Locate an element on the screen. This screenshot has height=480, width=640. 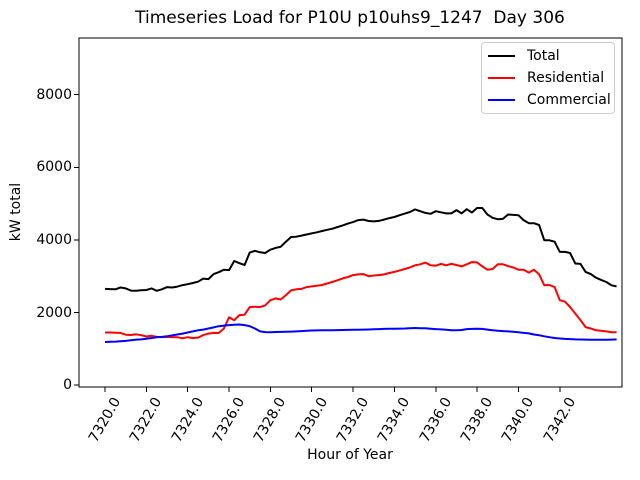
legend-item-residential: Residential is located at coordinates (548, 78).